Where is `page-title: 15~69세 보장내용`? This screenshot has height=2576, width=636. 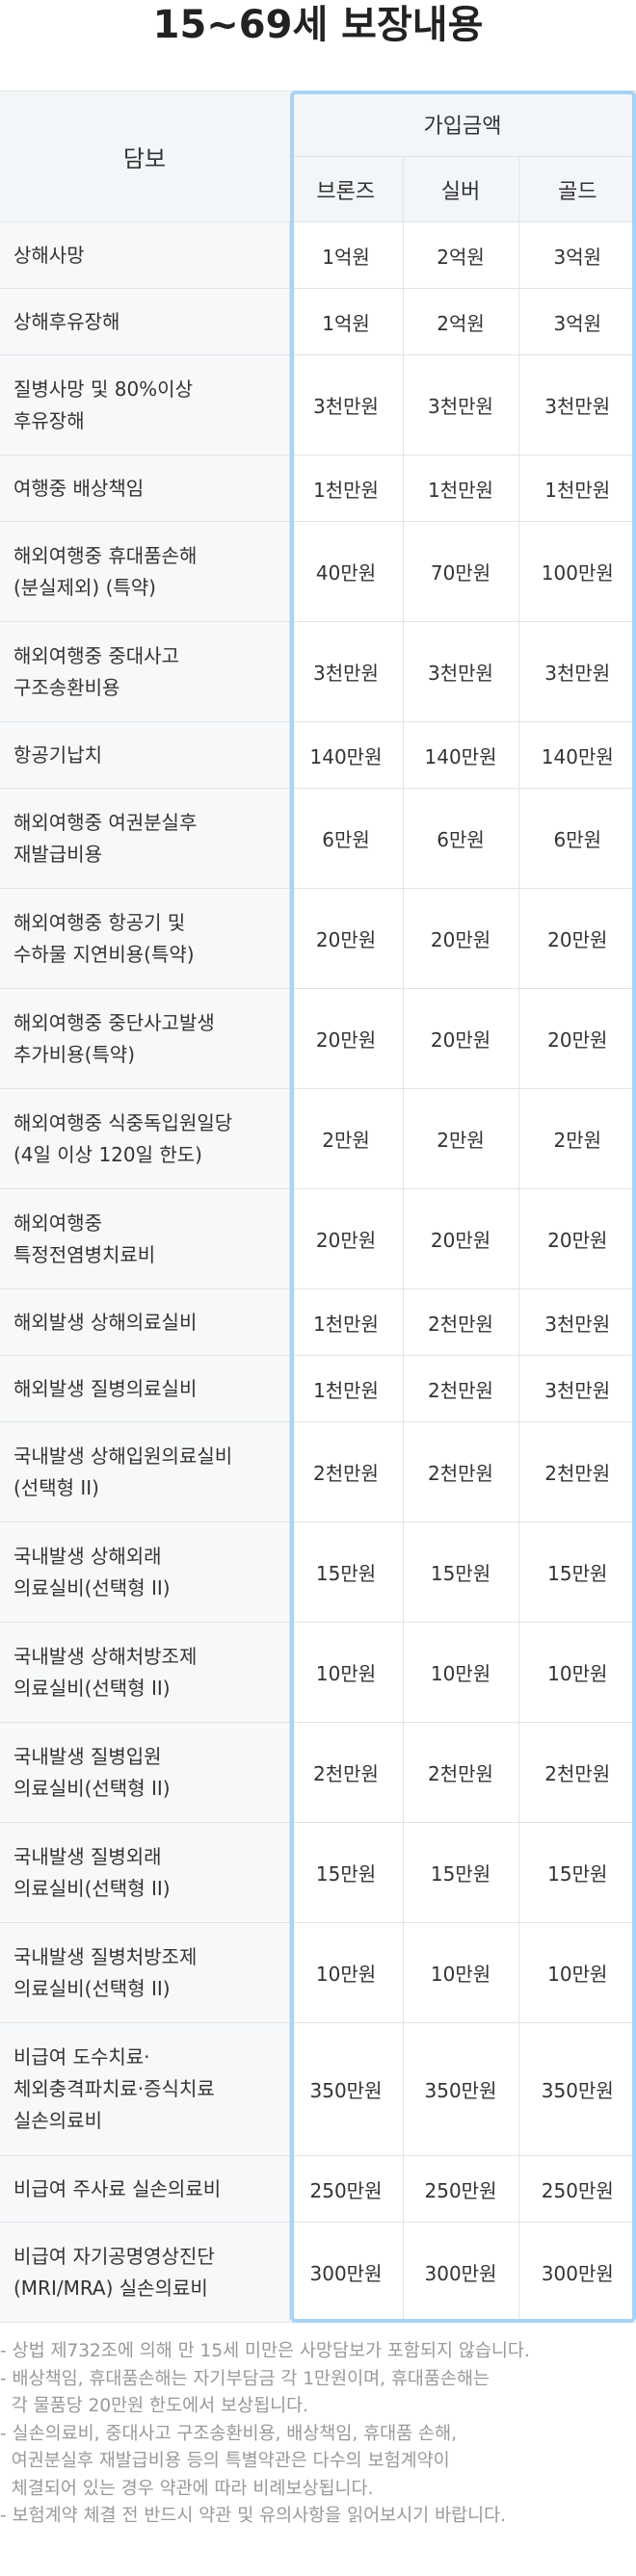
page-title: 15~69세 보장내용 is located at coordinates (318, 25).